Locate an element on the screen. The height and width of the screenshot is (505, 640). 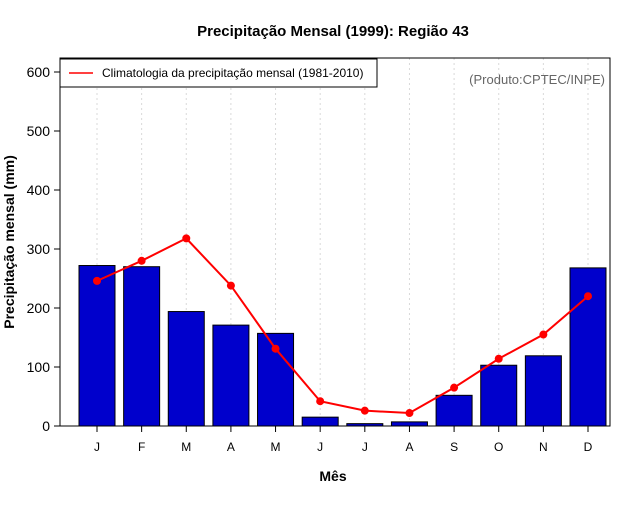
y-tick-label: 100 is located at coordinates (39, 367).